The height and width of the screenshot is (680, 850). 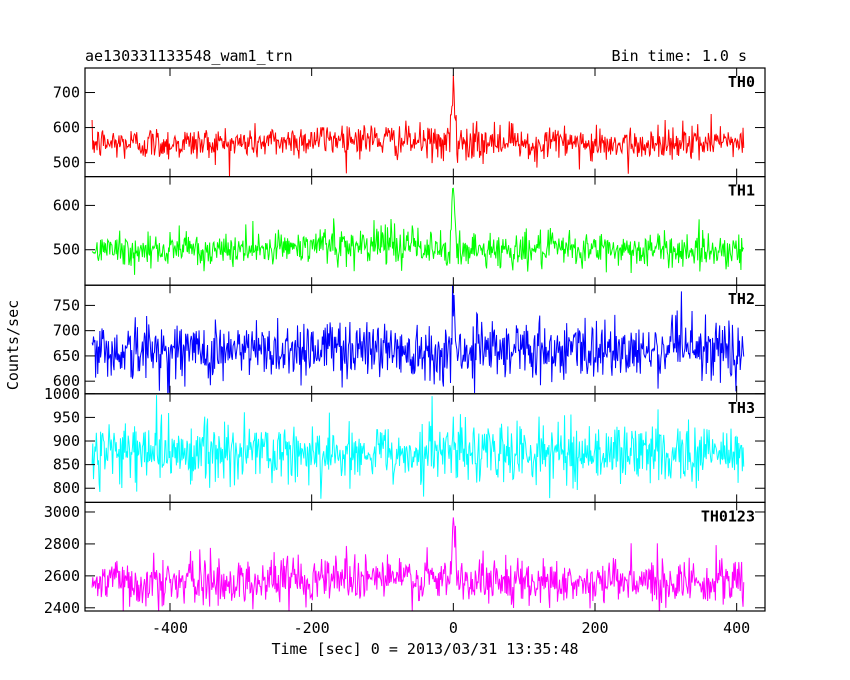 What do you see at coordinates (741, 82) in the screenshot?
I see `panel-label-th0: TH0` at bounding box center [741, 82].